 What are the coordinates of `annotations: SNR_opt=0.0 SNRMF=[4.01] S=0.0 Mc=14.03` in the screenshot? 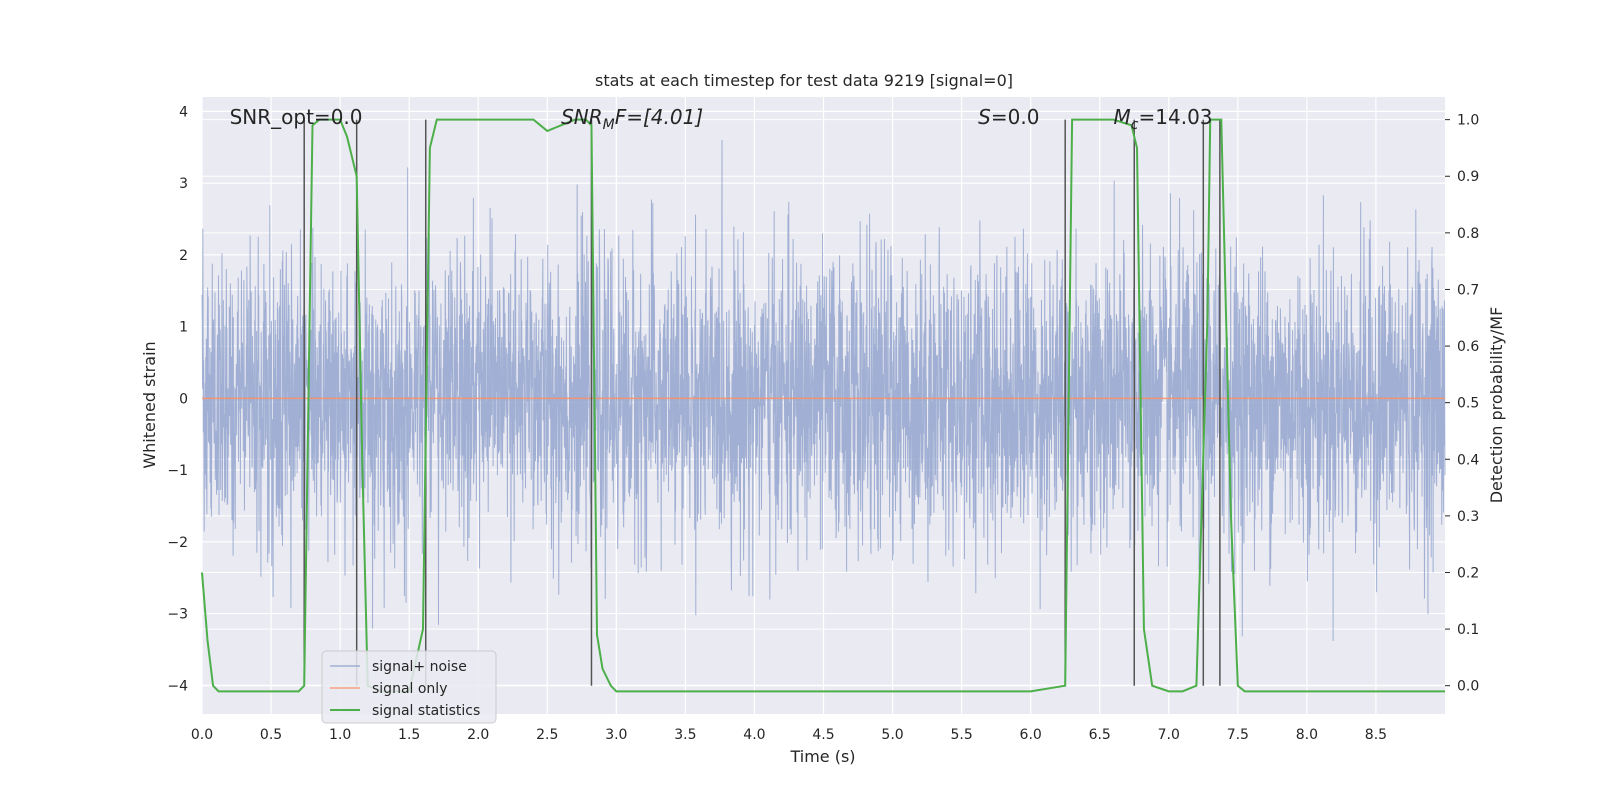 It's located at (721, 119).